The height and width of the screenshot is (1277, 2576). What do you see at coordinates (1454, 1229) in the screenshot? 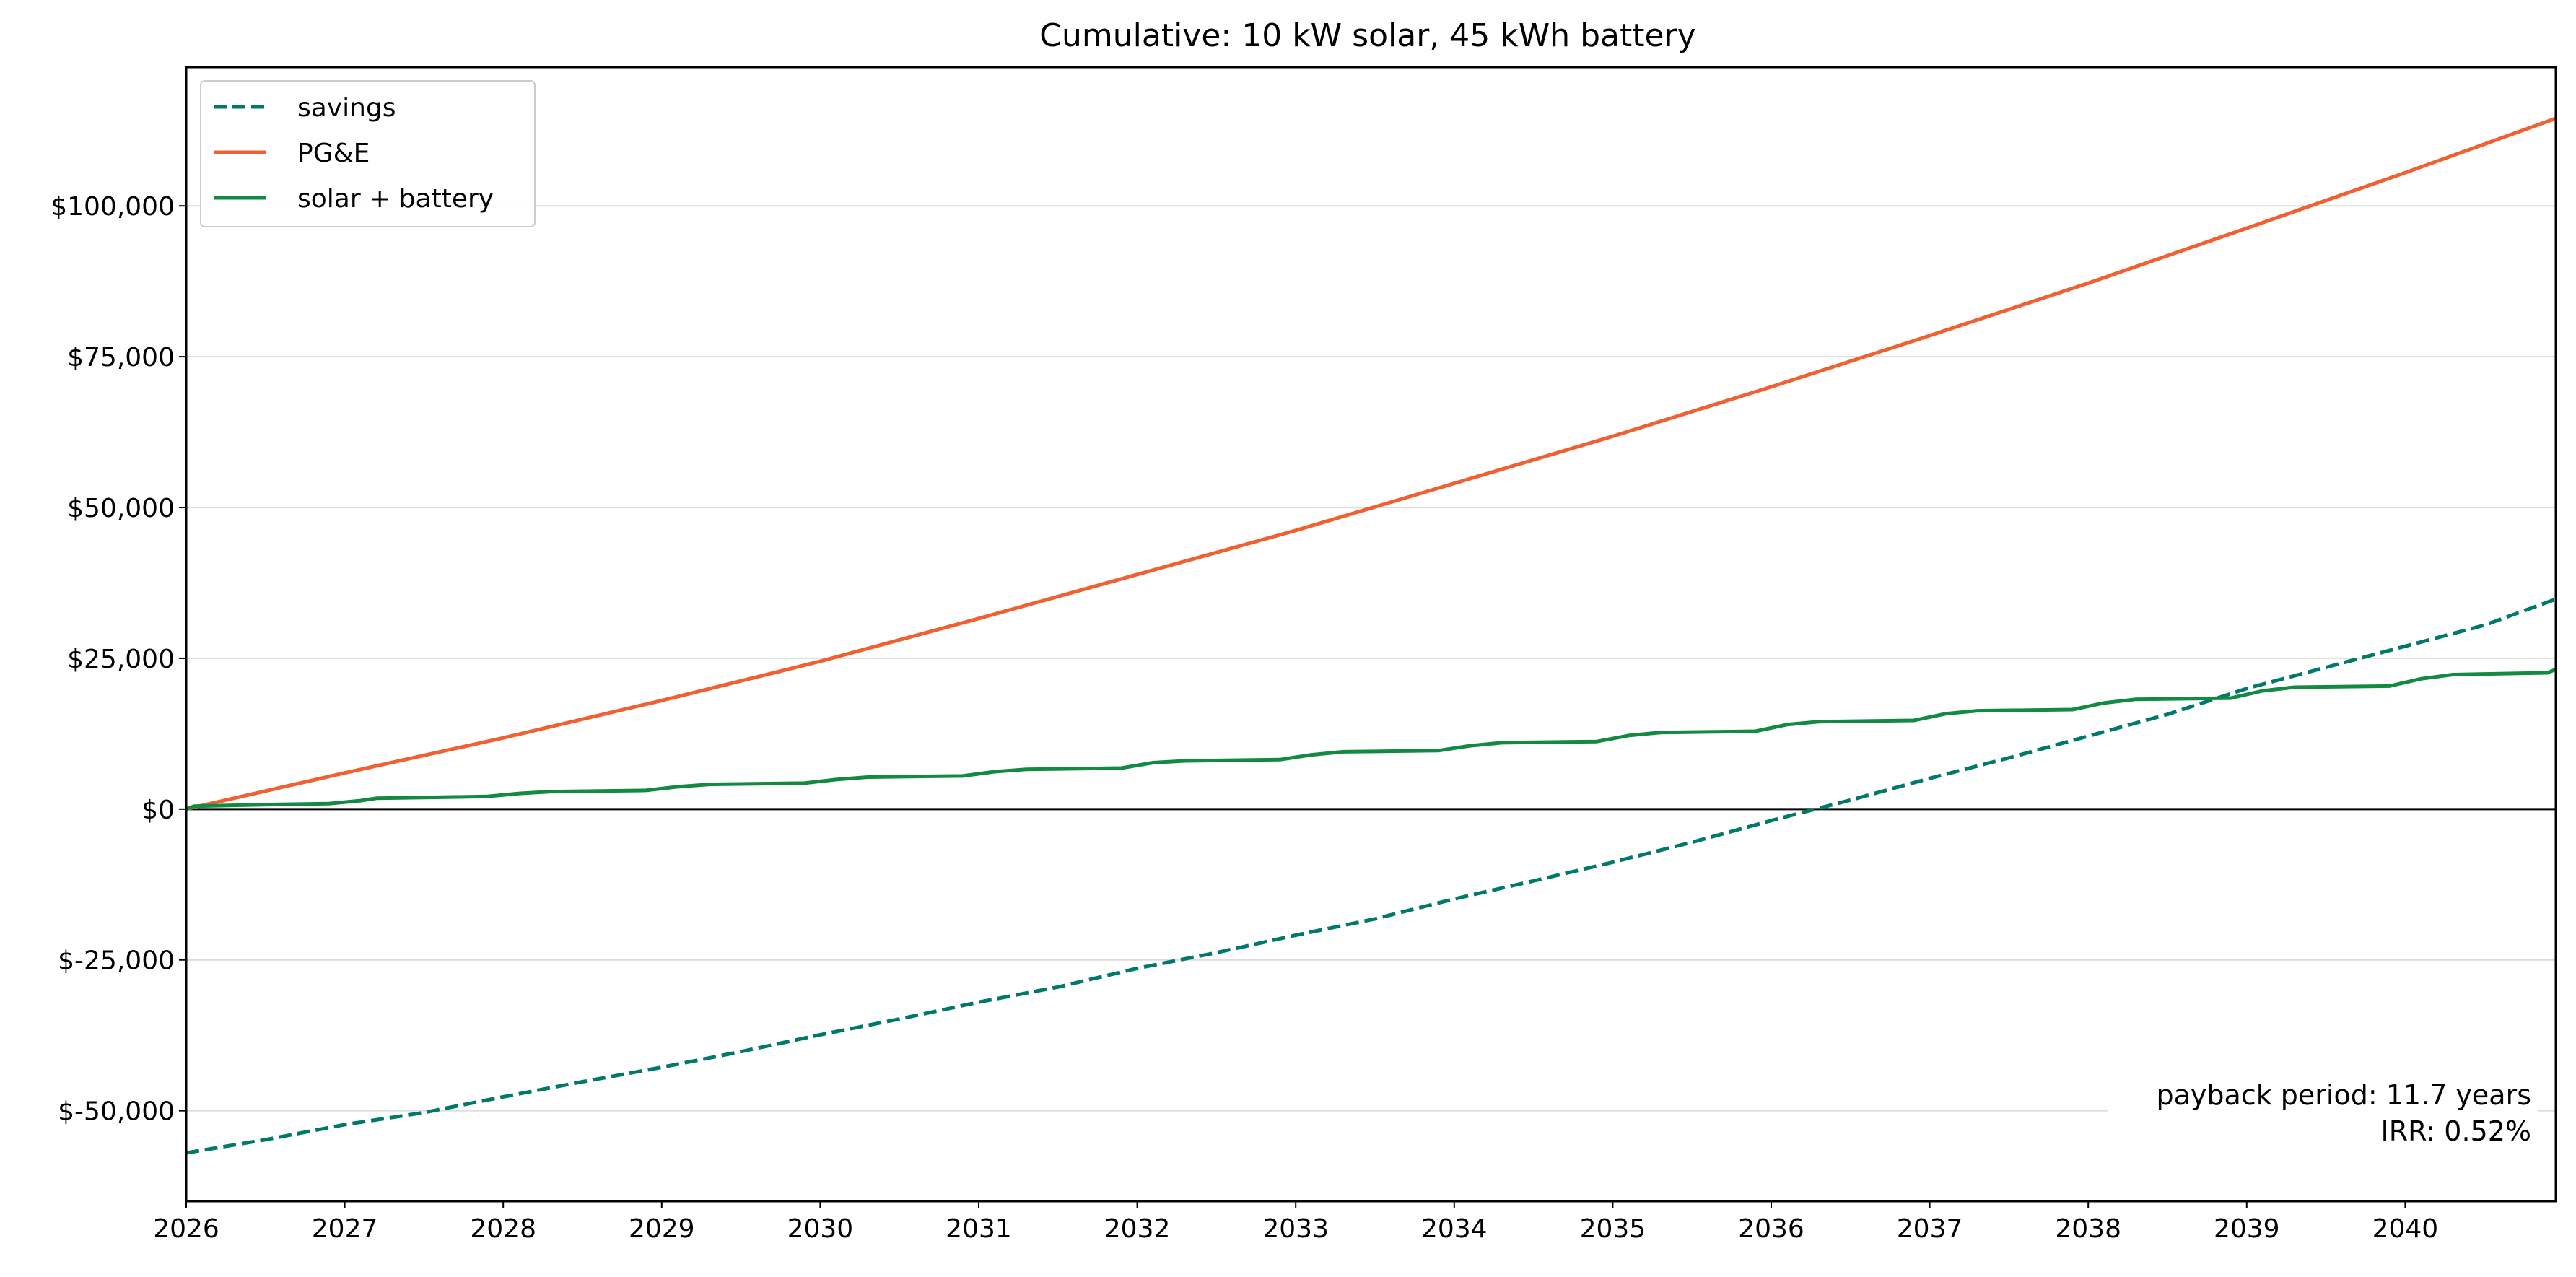
I see `x-tick-label: 2034` at bounding box center [1454, 1229].